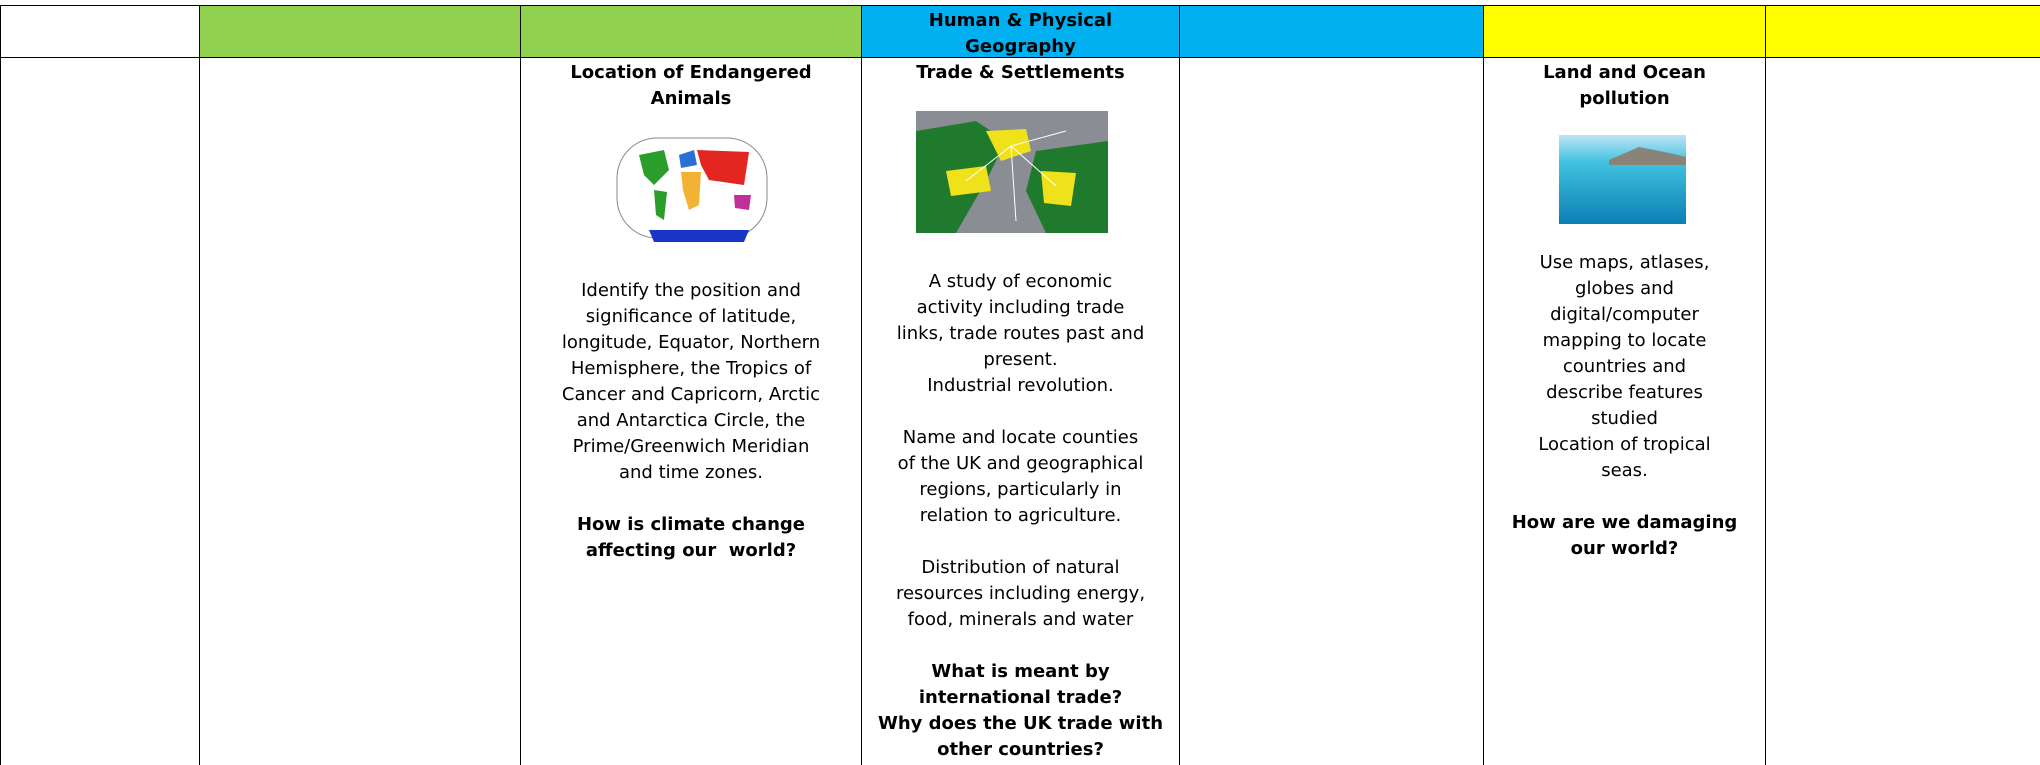  Describe the element at coordinates (1020, 385) in the screenshot. I see `text-line: Industrial revolution.` at that location.